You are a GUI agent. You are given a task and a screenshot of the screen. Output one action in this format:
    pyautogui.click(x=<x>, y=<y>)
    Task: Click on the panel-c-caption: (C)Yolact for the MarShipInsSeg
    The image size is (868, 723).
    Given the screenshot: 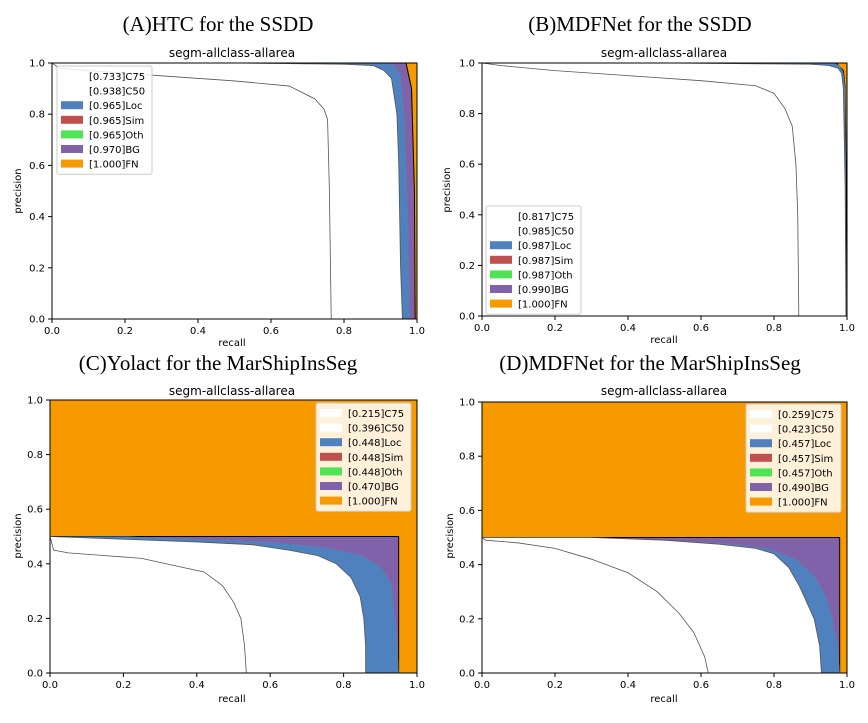 What is the action you would take?
    pyautogui.click(x=218, y=363)
    